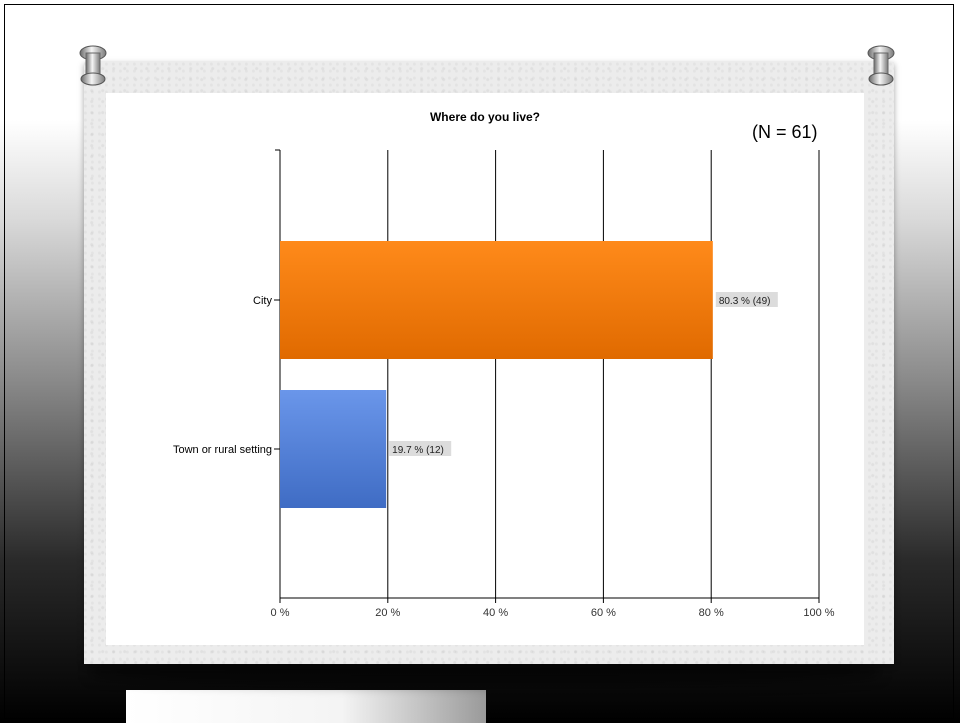 The width and height of the screenshot is (960, 723). Describe the element at coordinates (495, 613) in the screenshot. I see `x-tick-label: 40 %` at that location.